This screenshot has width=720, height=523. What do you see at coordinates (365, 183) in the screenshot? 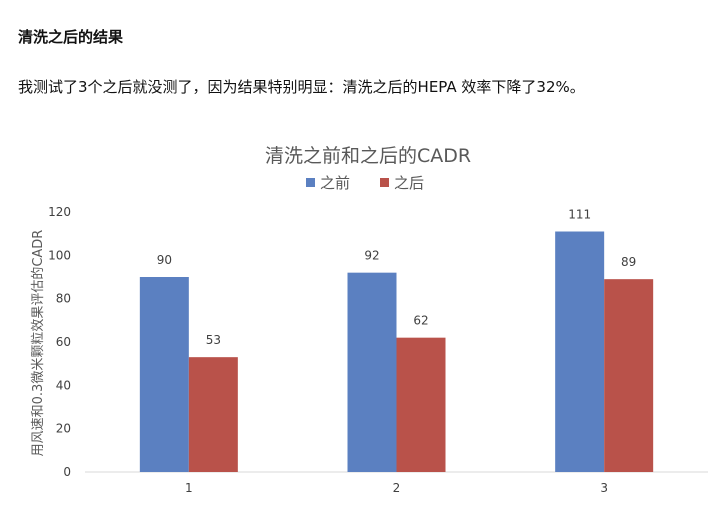
I see `chart-legend: 之前 之后` at bounding box center [365, 183].